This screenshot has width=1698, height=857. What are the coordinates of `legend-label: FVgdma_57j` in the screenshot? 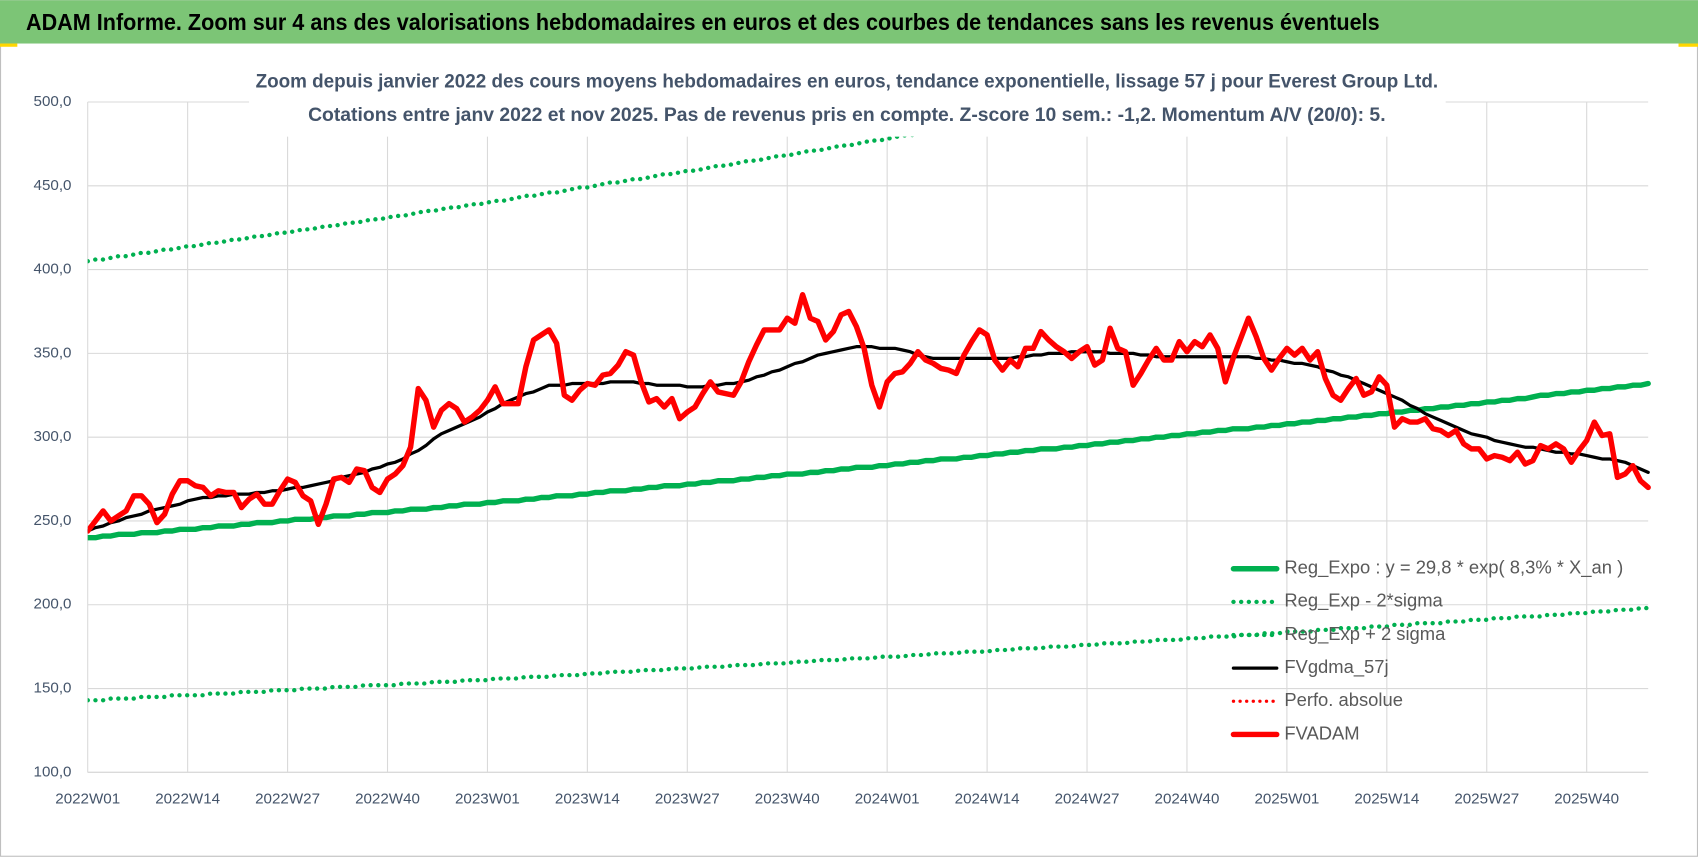 It's located at (1336, 667).